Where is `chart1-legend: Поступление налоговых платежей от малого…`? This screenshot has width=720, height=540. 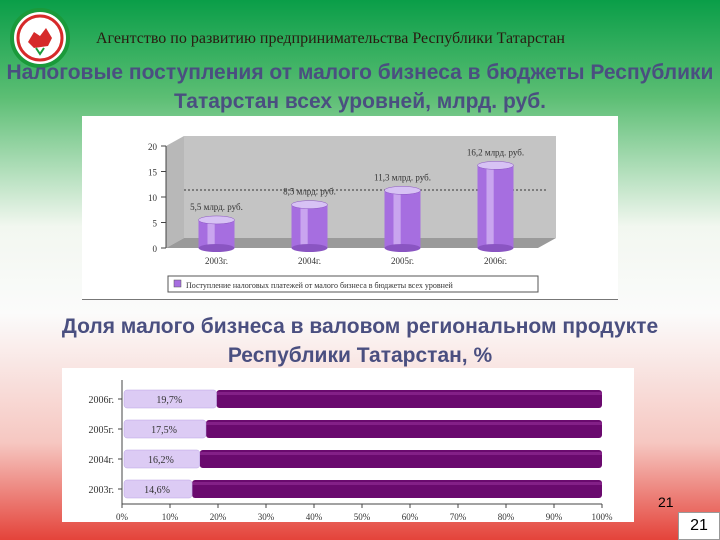
chart1-legend: Поступление налоговых платежей от малого… is located at coordinates (353, 284).